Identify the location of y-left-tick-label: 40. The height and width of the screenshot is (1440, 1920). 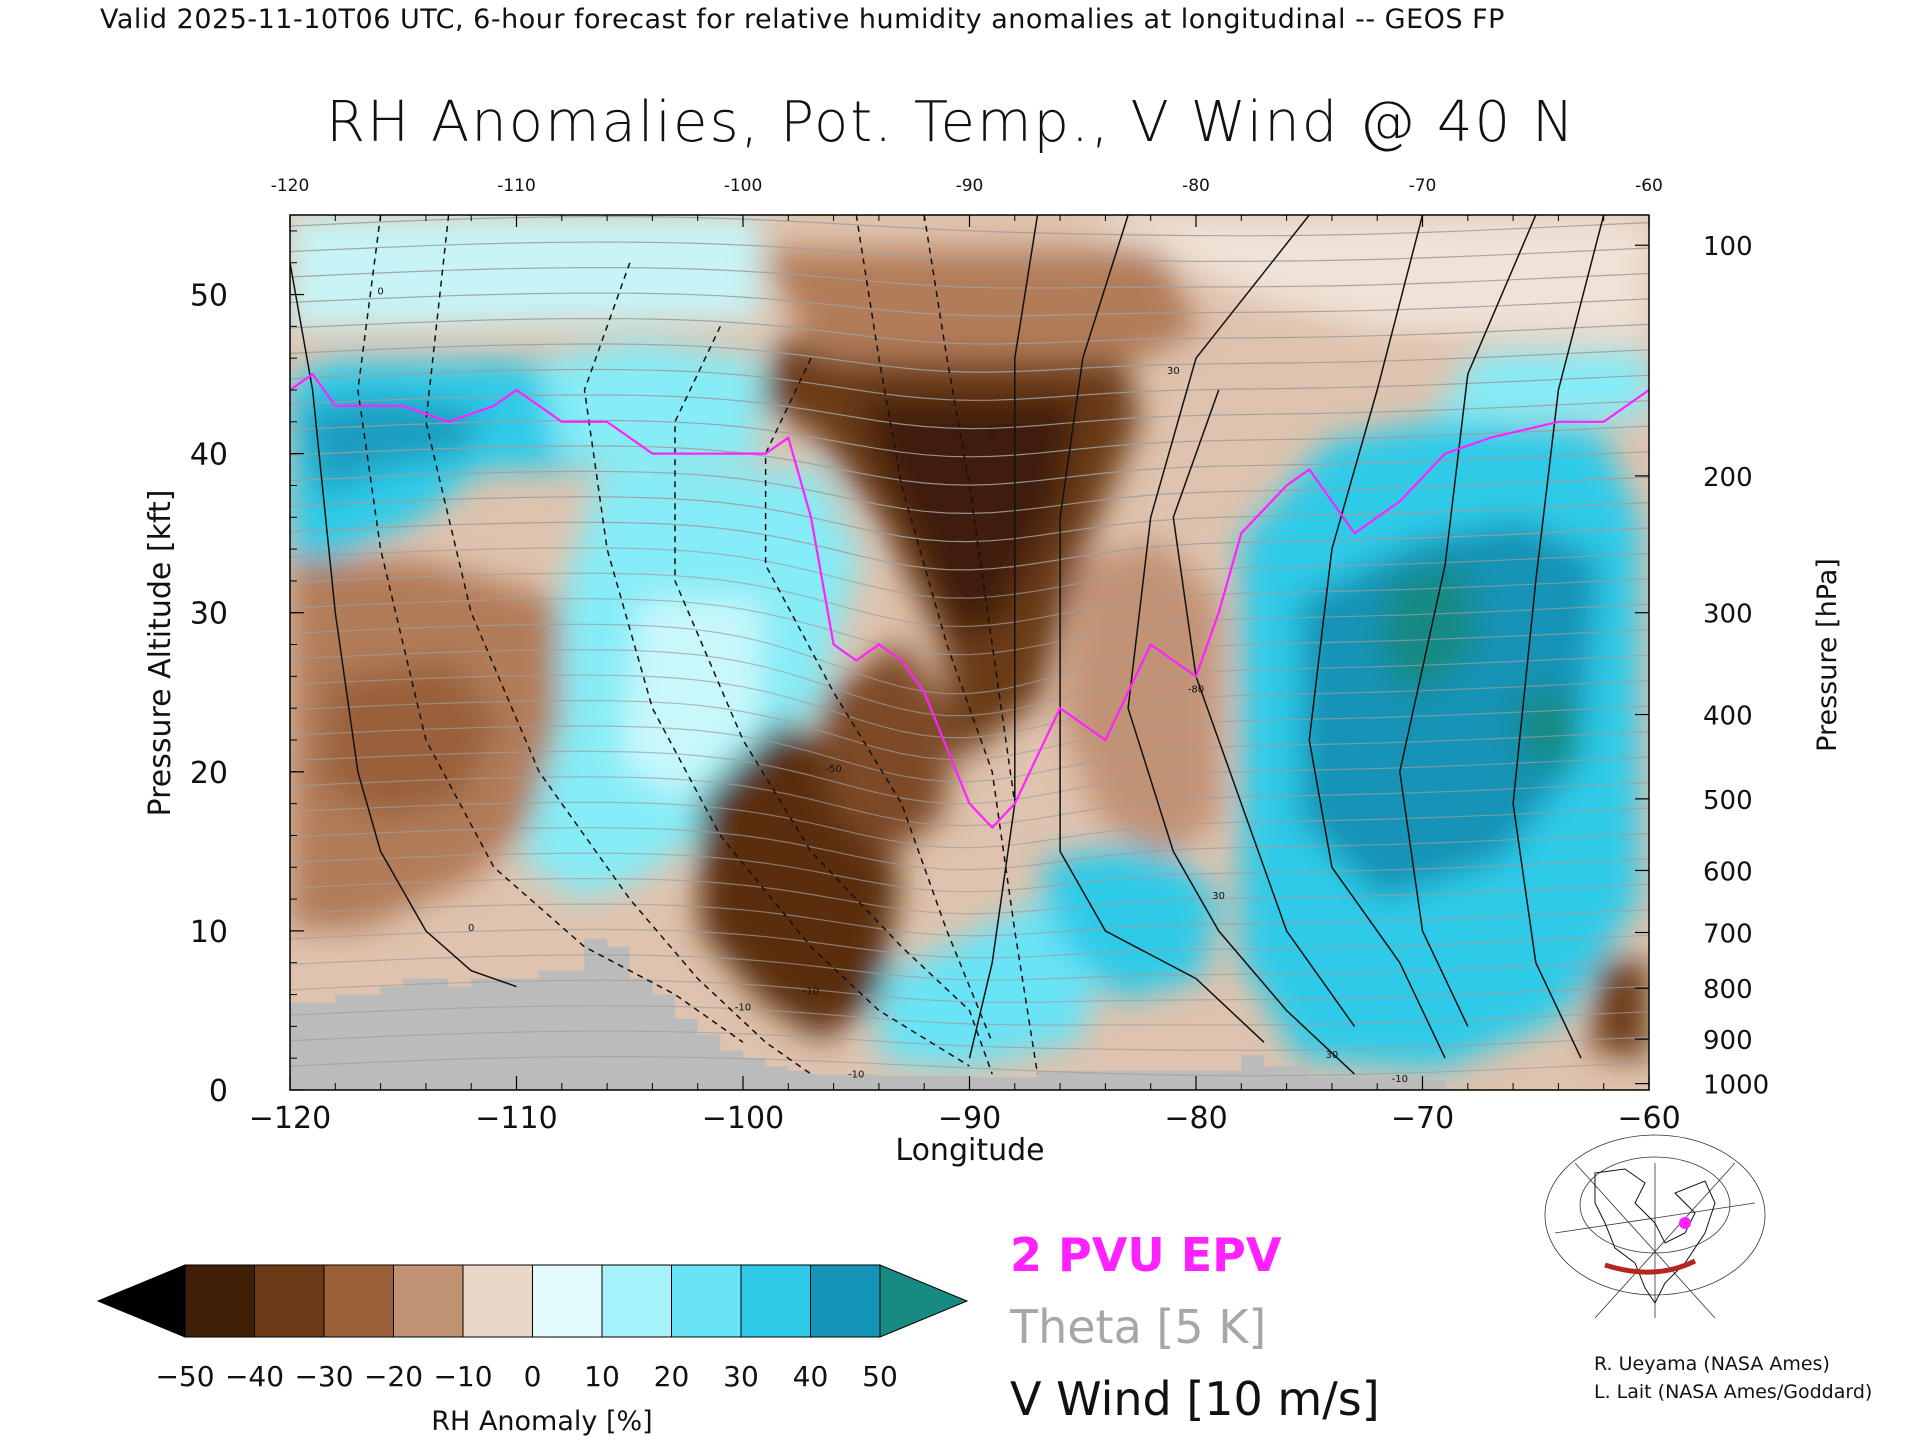
(209, 455).